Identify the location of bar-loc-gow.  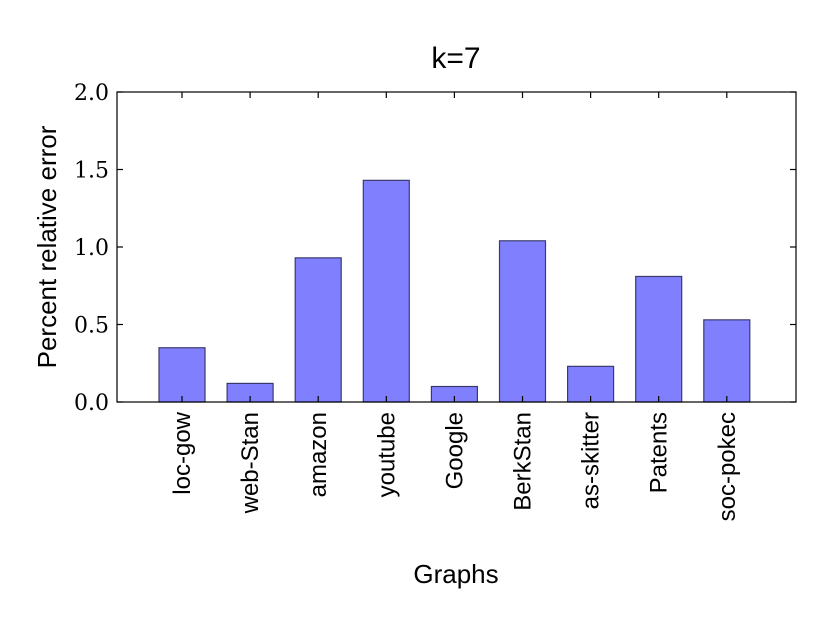
(182, 375).